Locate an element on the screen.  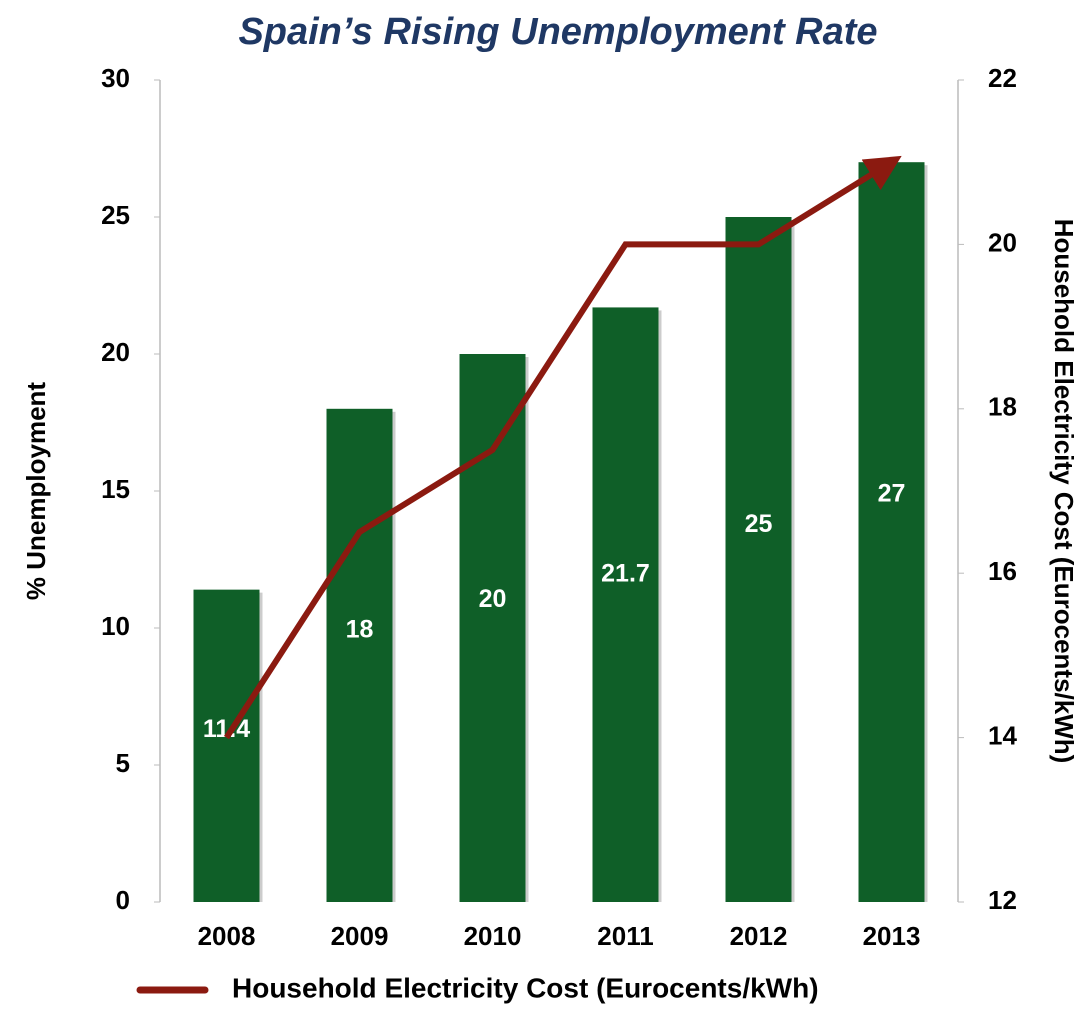
data-label: 25 is located at coordinates (759, 524).